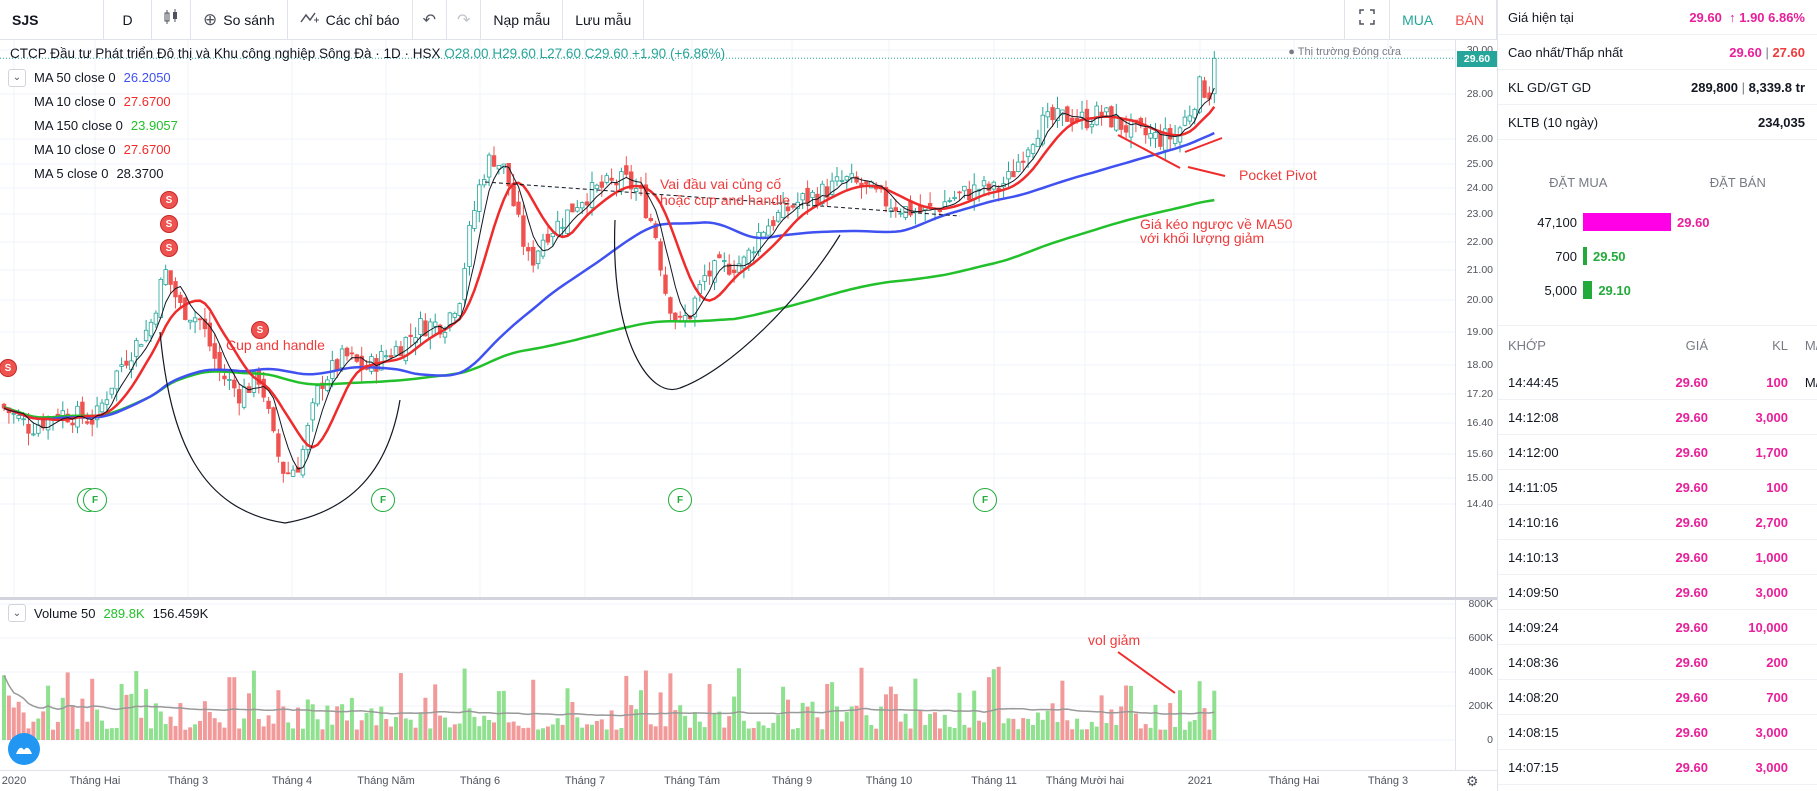  What do you see at coordinates (1657, 382) in the screenshot?
I see `trade-row: 14:44:45 29.60 100 M/B` at bounding box center [1657, 382].